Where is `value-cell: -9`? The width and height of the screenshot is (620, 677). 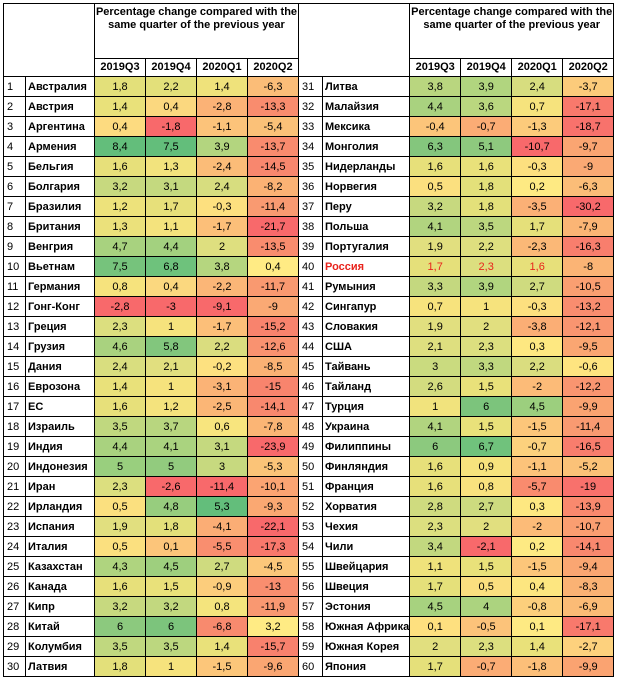
value-cell: -9 is located at coordinates (273, 306).